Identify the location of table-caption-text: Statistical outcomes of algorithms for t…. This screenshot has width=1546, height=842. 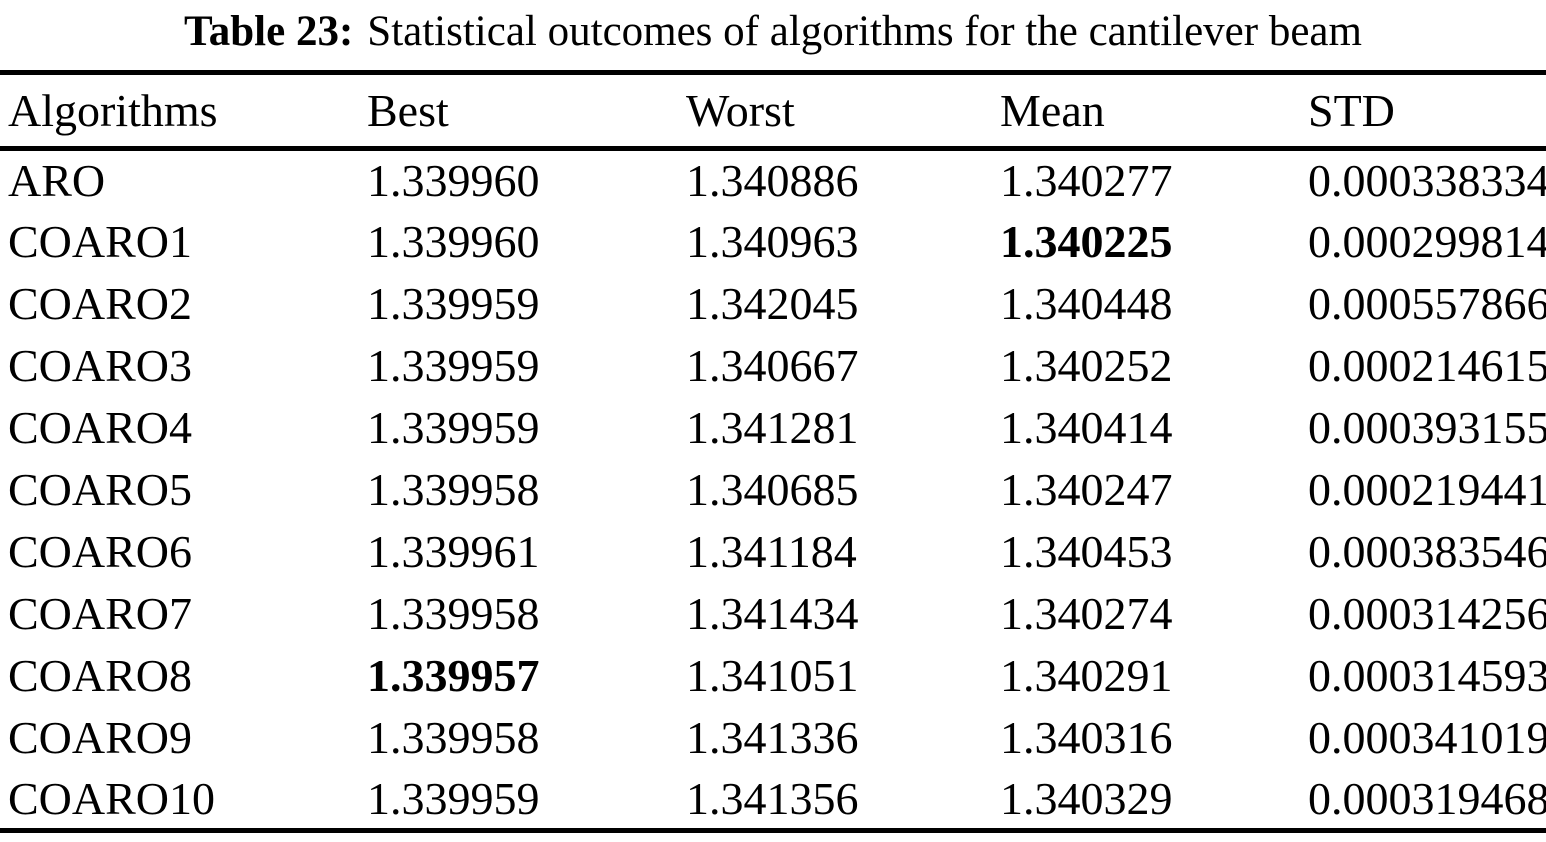
(864, 31).